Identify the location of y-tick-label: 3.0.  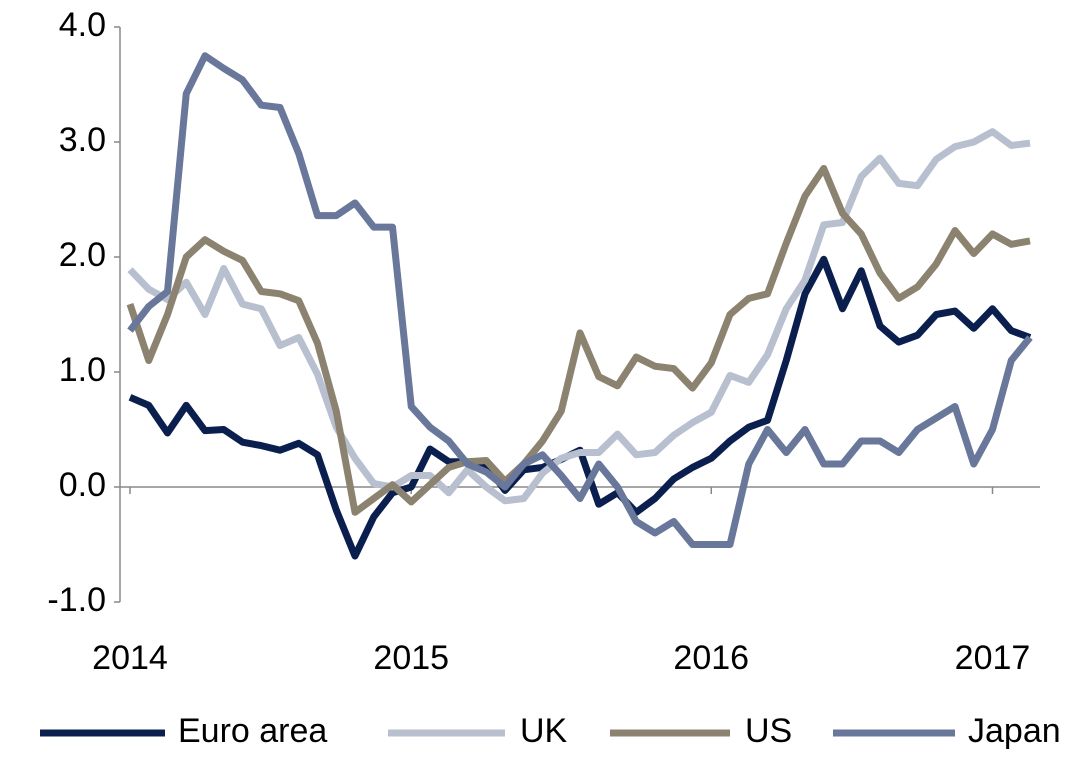
(82, 140).